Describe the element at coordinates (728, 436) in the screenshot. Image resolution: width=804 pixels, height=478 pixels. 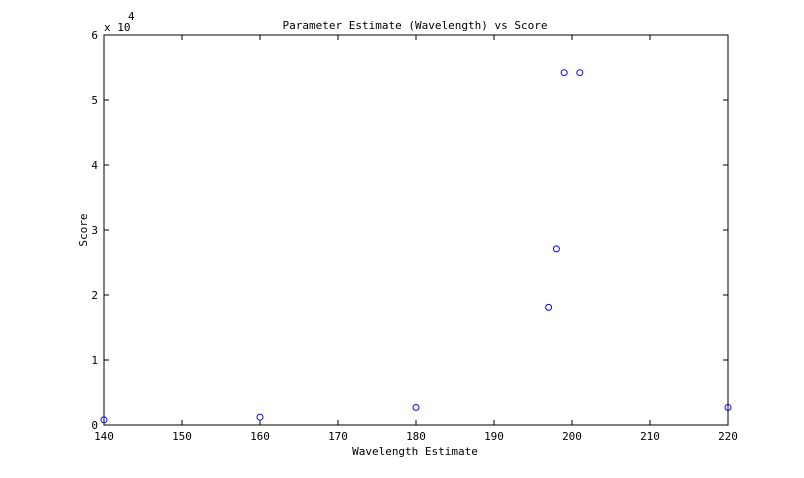
I see `x-tick-label: 220` at that location.